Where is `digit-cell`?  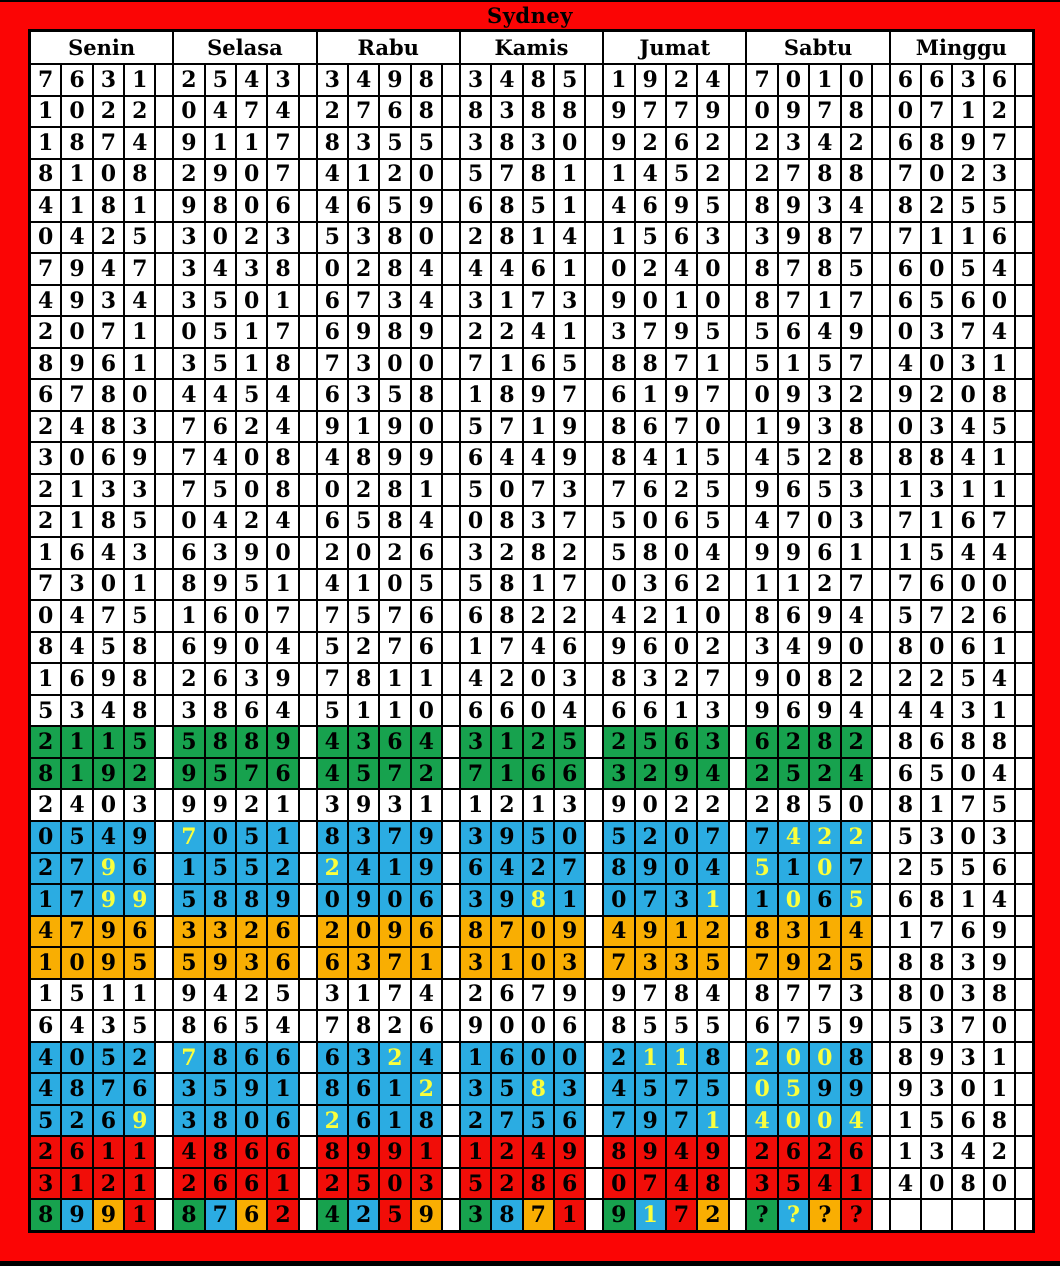 digit-cell is located at coordinates (937, 1215).